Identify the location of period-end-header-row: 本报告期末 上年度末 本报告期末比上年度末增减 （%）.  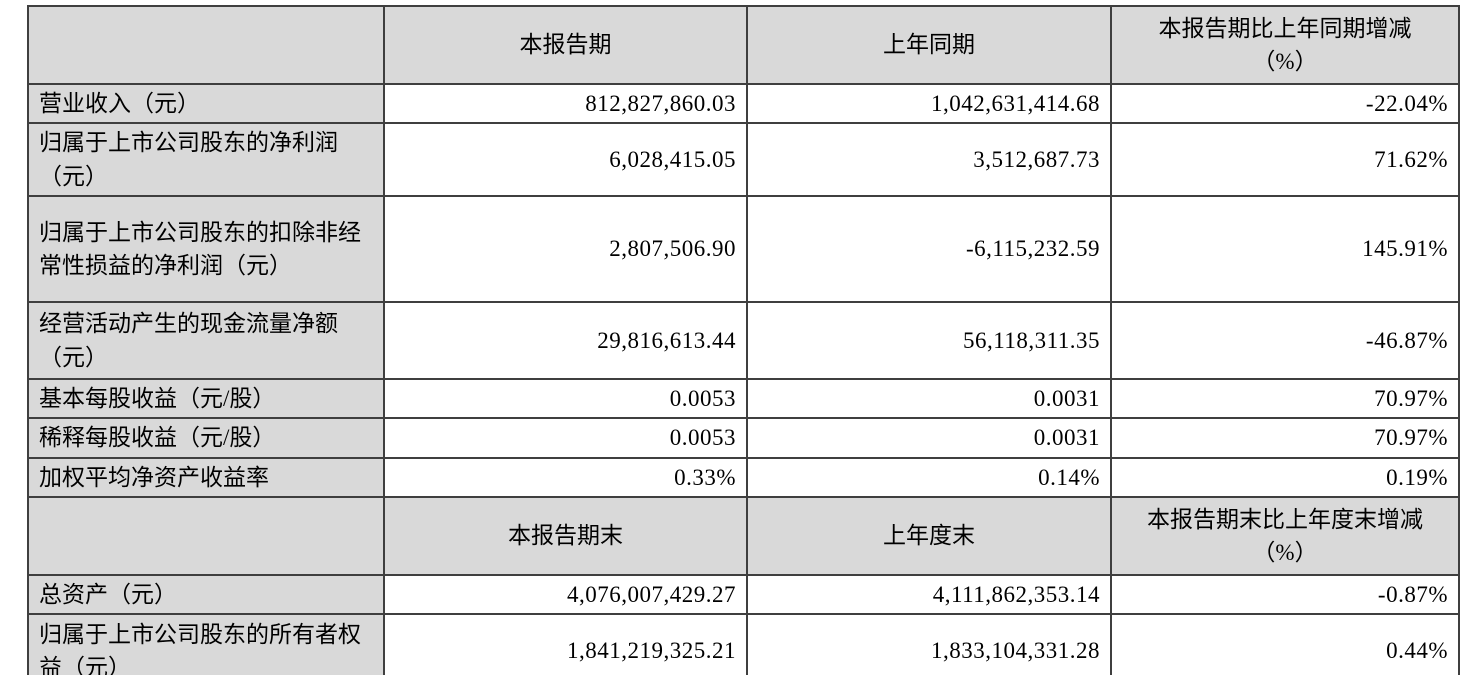
(743, 536).